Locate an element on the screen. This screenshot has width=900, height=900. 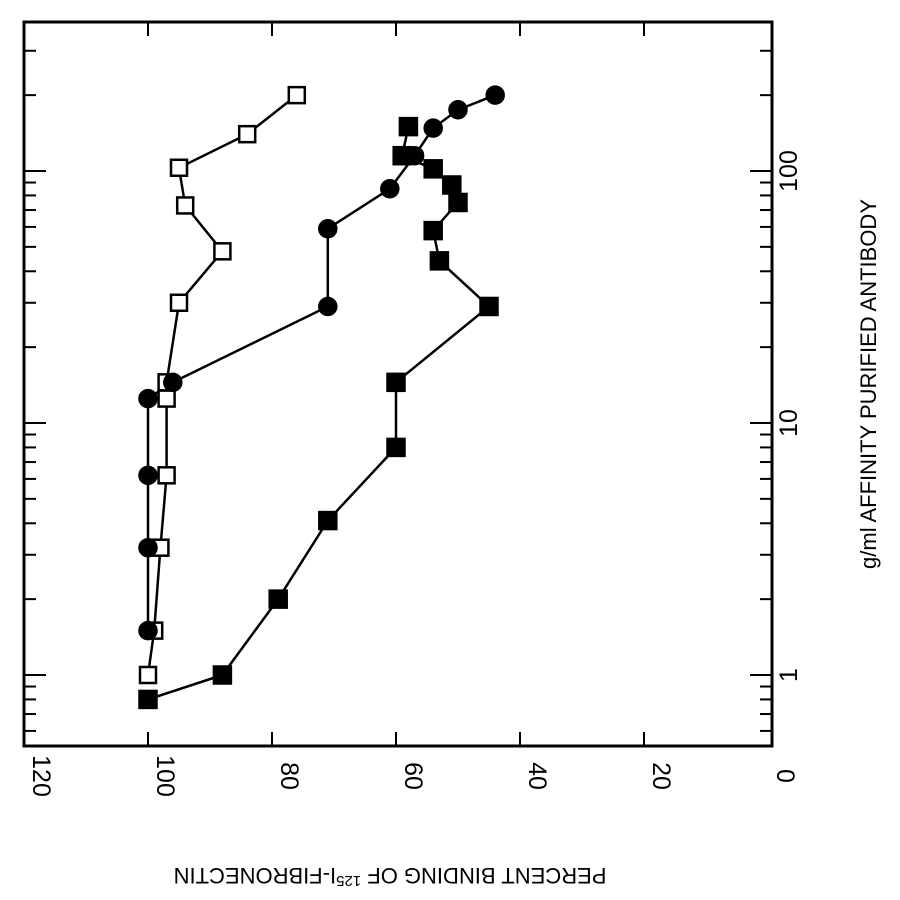
y-axis-title: PERCENT BINDING OF 125I-FIBRONECTIN is located at coordinates (390, 876).